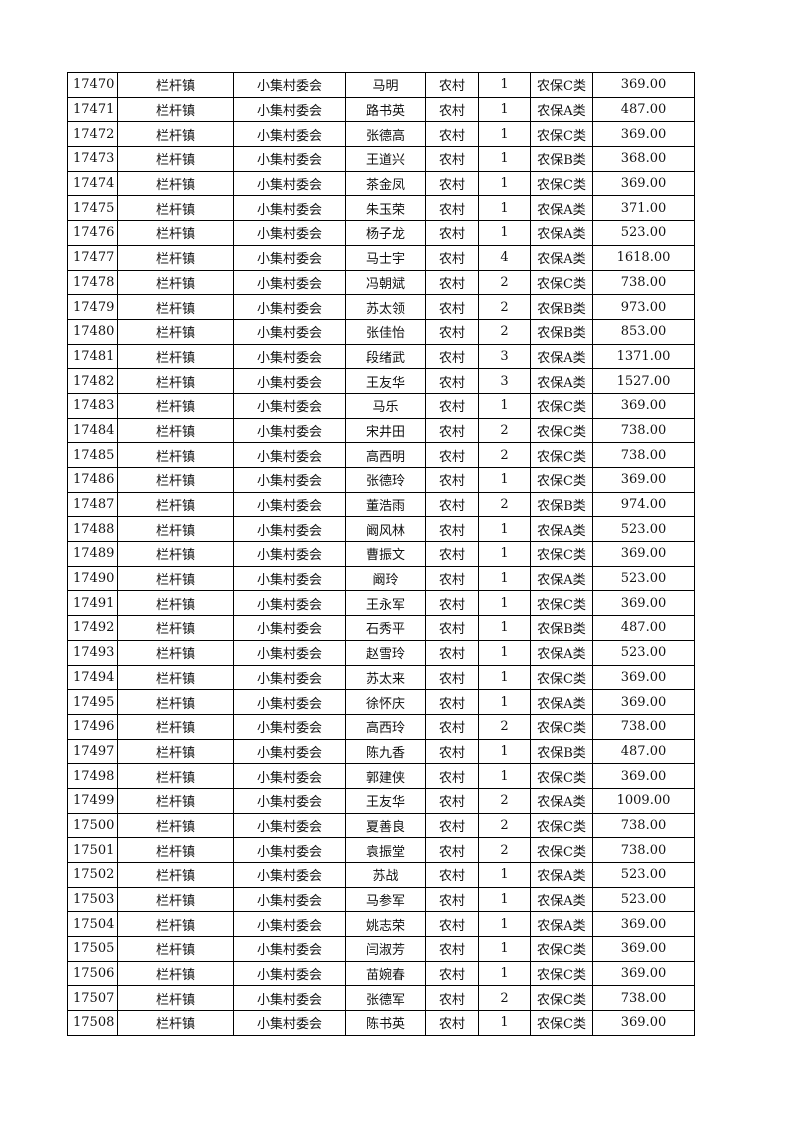 The width and height of the screenshot is (793, 1122). Describe the element at coordinates (643, 726) in the screenshot. I see `amount-cell: 738.00` at that location.